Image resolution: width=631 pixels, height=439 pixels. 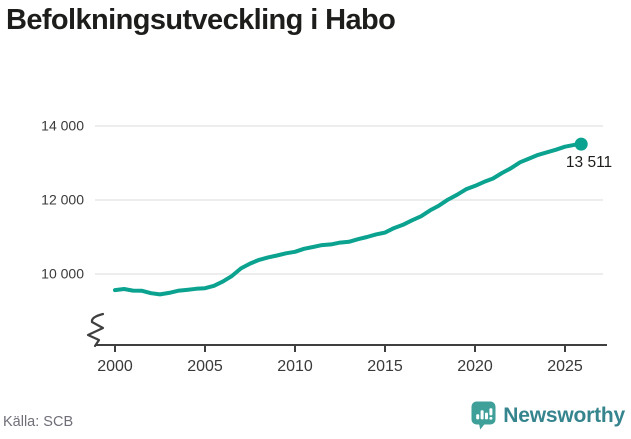 I want to click on y-tick-label: 12 000, so click(x=62, y=200).